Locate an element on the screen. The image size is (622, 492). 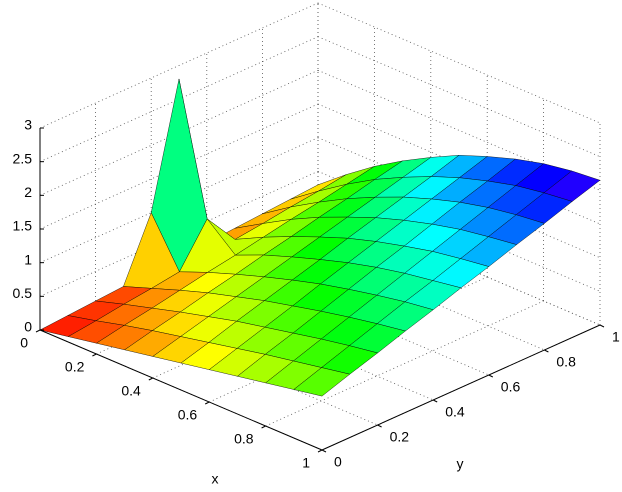
z-tick-label: 0 is located at coordinates (28, 327).